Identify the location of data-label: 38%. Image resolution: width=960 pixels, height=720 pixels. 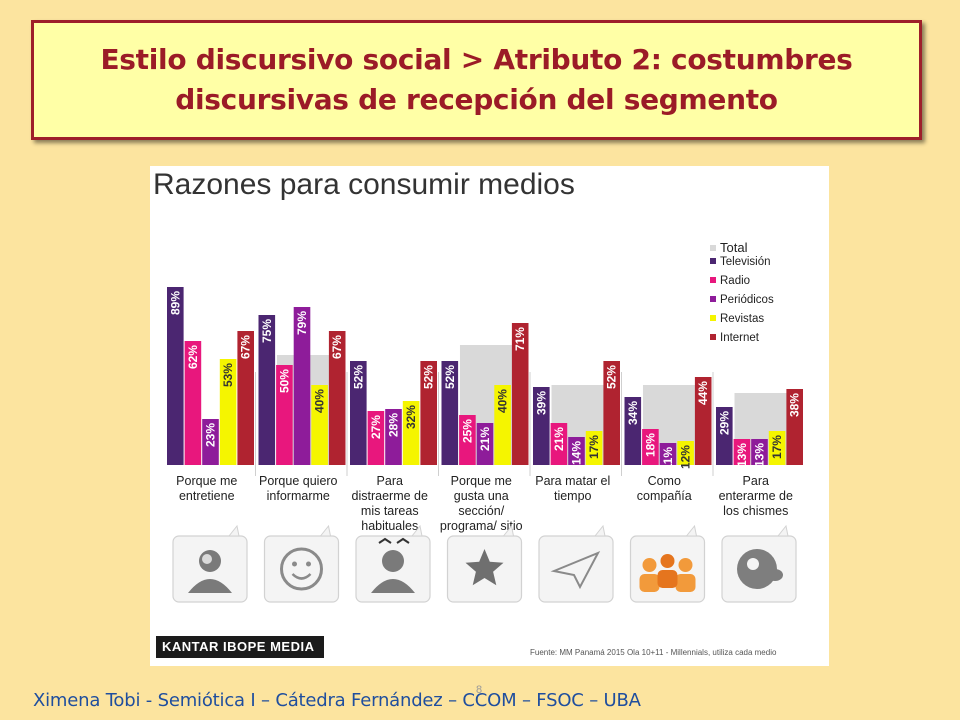
(795, 405).